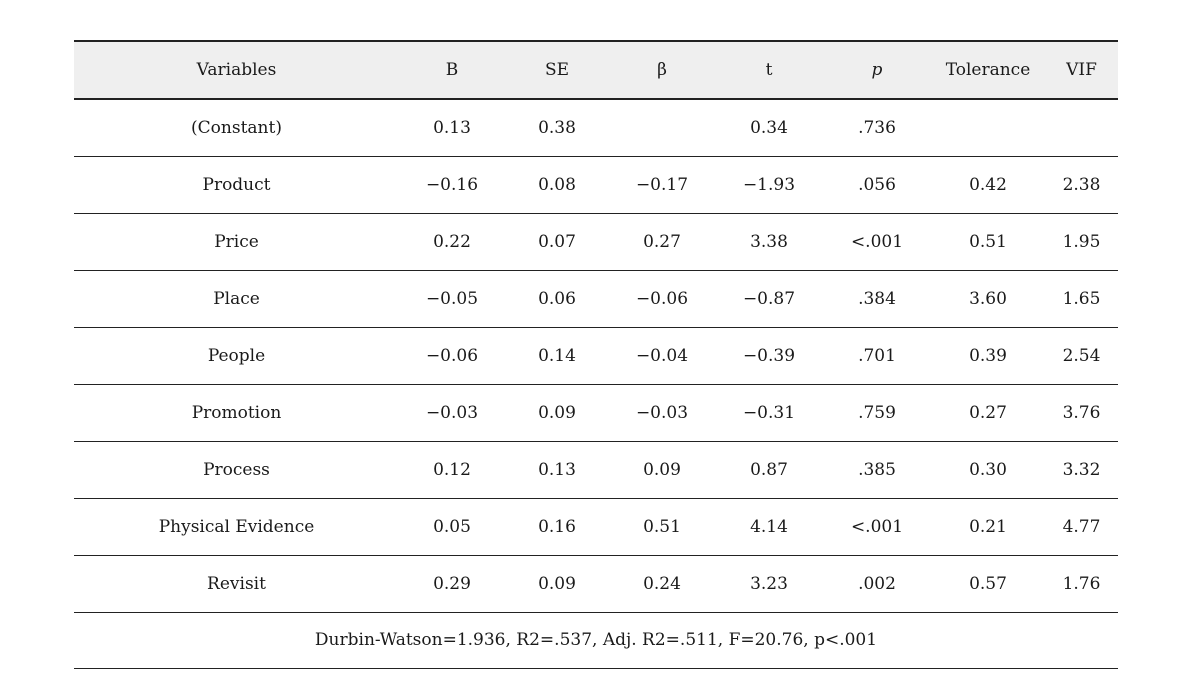  I want to click on table-header: Variables B SE β t p Tolerance VIF, so click(596, 70).